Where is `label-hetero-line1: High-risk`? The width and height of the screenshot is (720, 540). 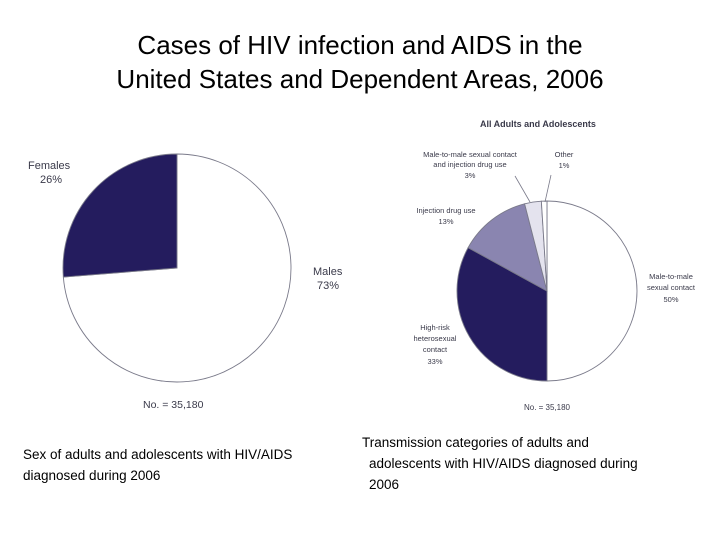
label-hetero-line1: High-risk is located at coordinates (435, 327).